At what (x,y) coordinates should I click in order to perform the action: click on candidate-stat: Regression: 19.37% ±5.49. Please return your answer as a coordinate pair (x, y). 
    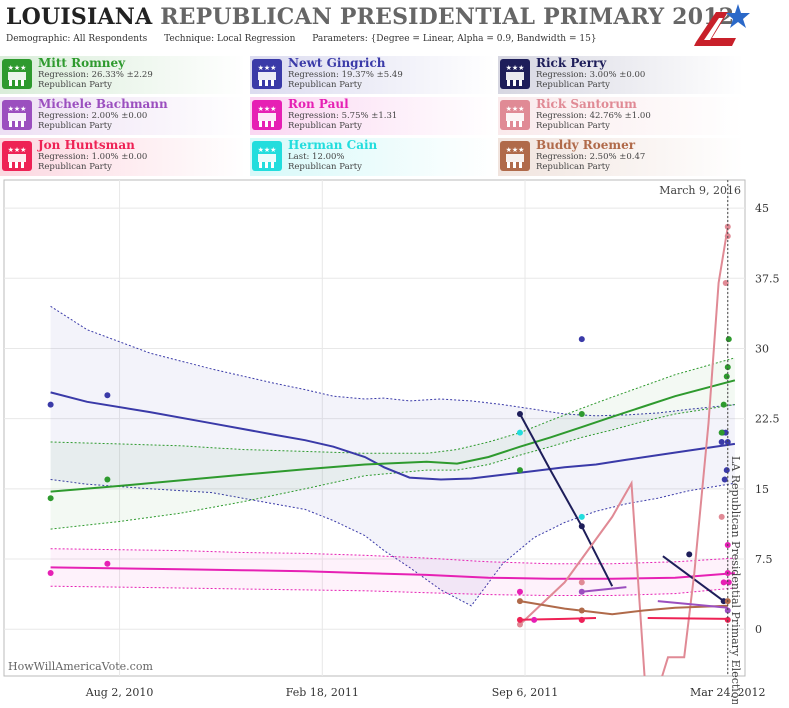
    Looking at the image, I should click on (345, 75).